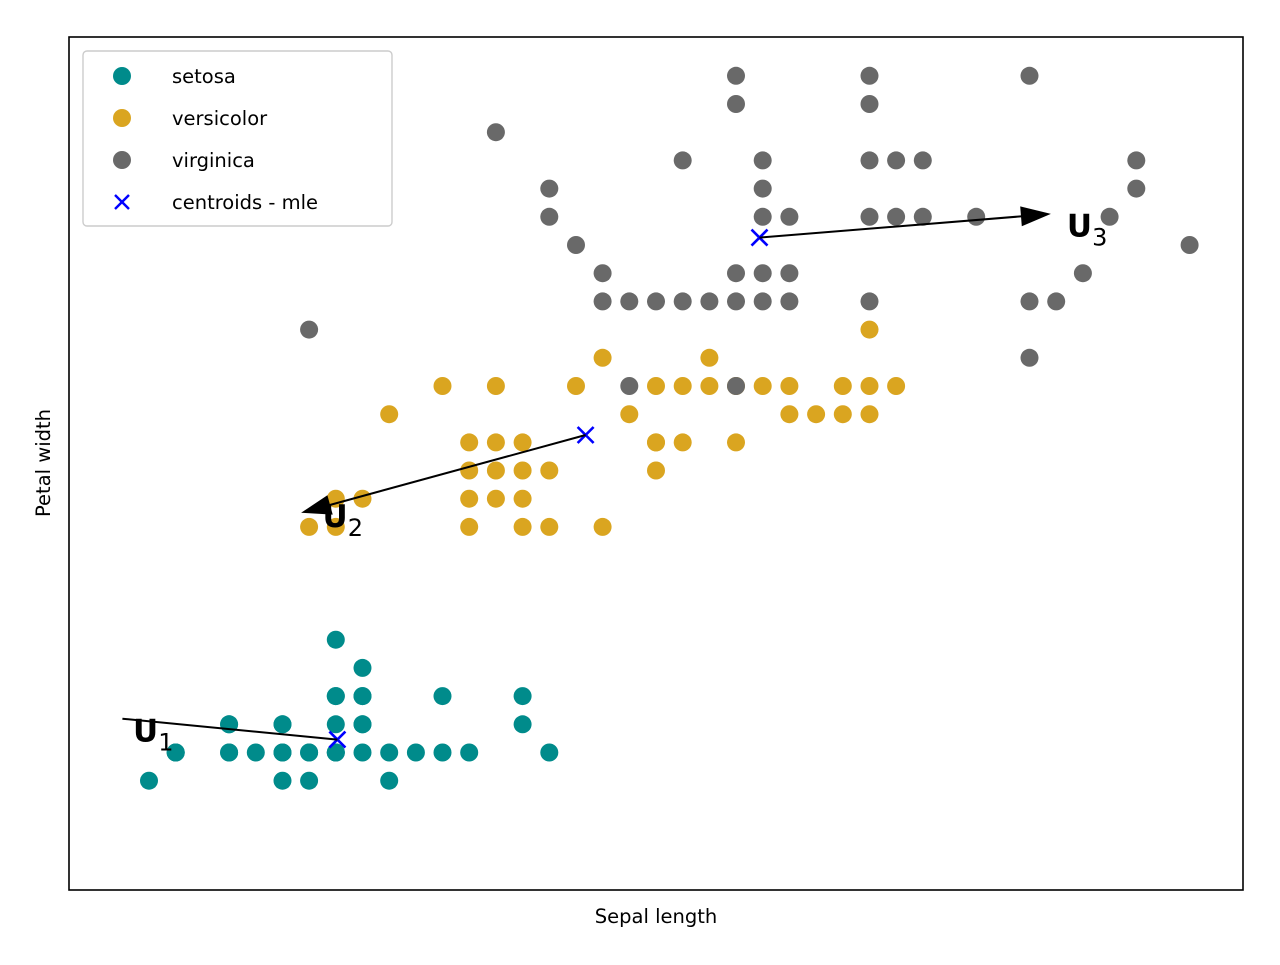 The width and height of the screenshot is (1280, 965). I want to click on legend-marker-virginica, so click(122, 160).